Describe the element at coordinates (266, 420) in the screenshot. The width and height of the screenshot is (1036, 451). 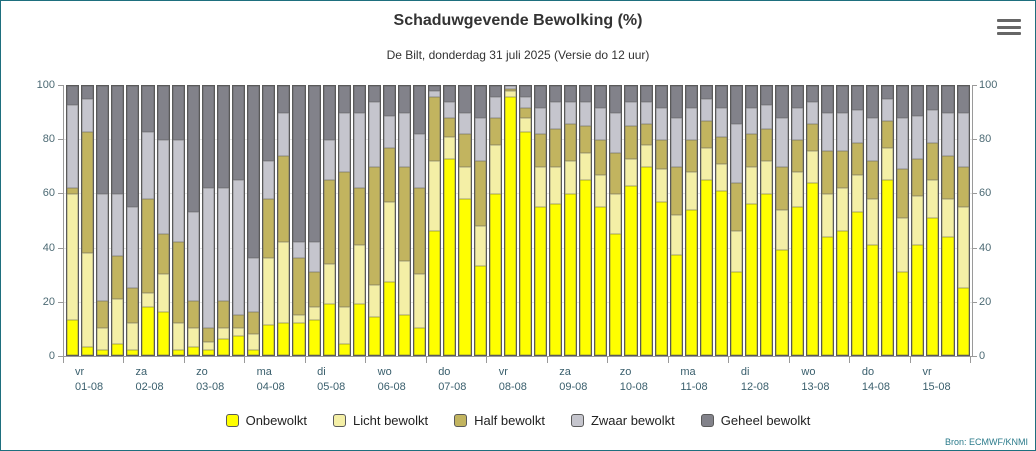
I see `legend-item-onbewolkt: Onbewolkt` at that location.